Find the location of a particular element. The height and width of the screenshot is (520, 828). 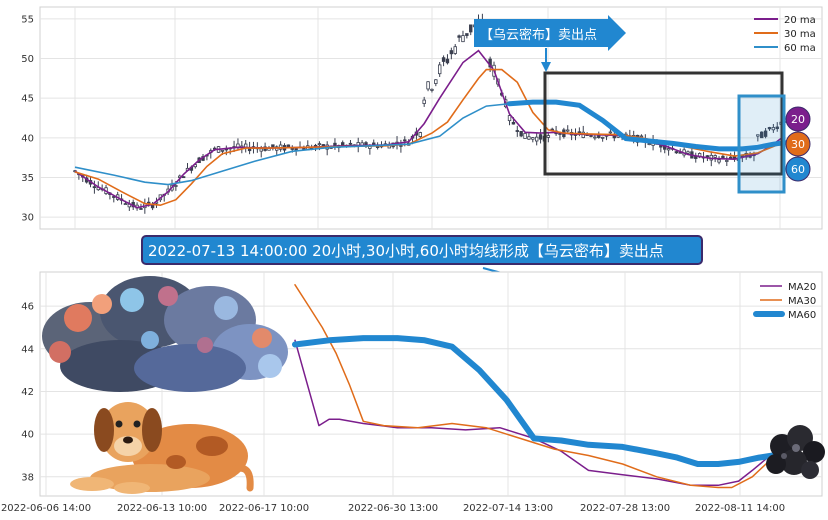

dark-cloud-zone-box is located at coordinates (663, 123).